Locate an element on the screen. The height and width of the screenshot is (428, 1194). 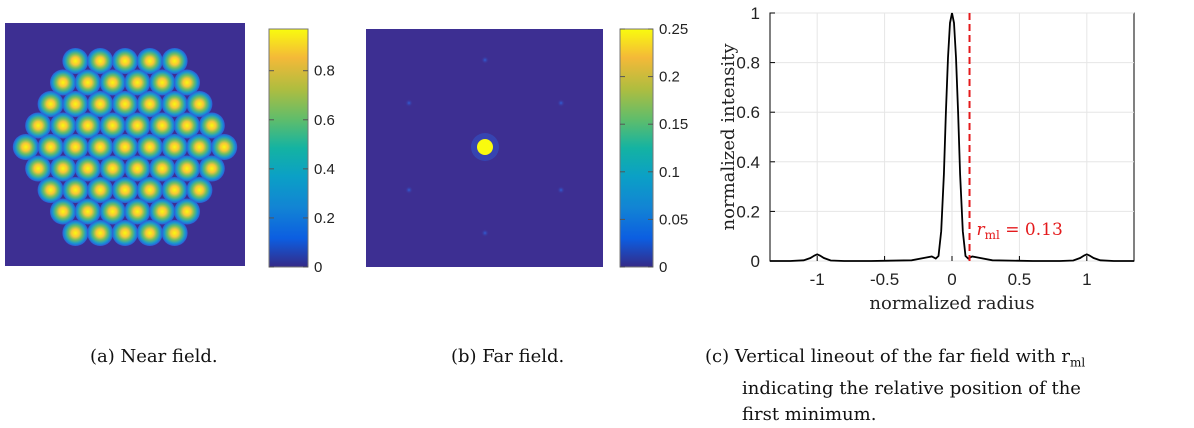
x-tick-label: 0 is located at coordinates (951, 279).